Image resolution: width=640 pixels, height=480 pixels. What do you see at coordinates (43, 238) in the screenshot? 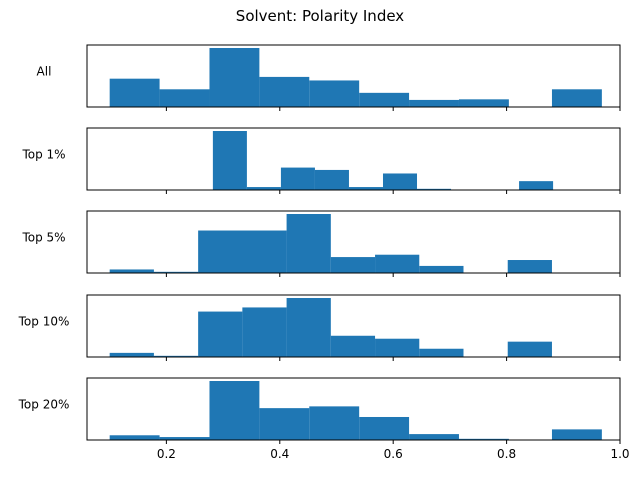
I see `panel-label-2: Top 5%` at bounding box center [43, 238].